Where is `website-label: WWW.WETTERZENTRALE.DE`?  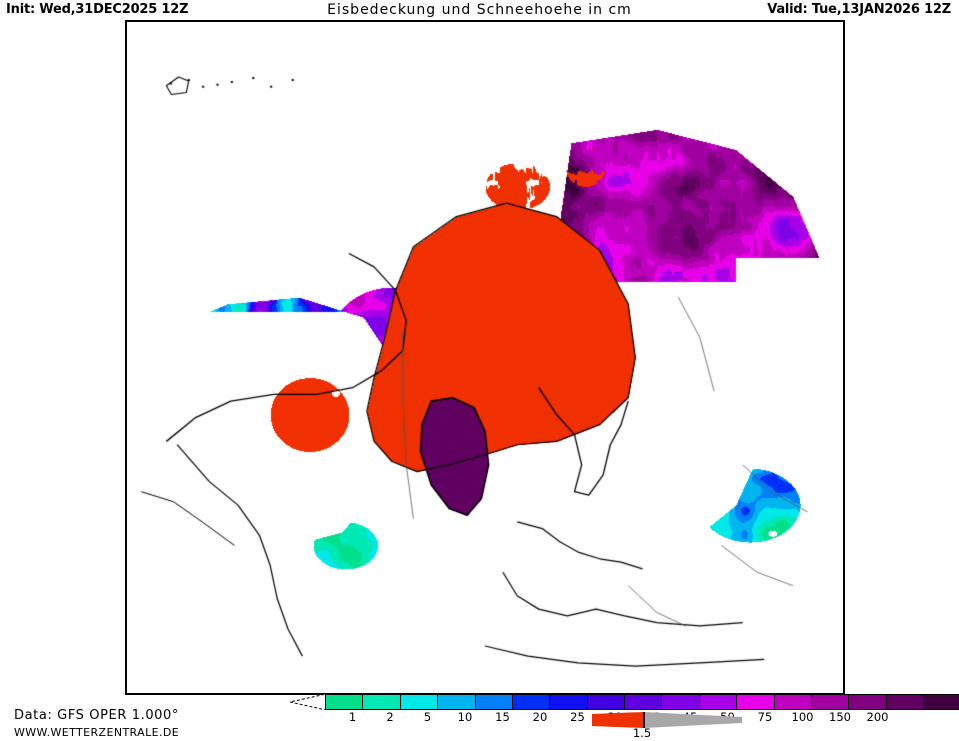 website-label: WWW.WETTERZENTRALE.DE is located at coordinates (97, 732).